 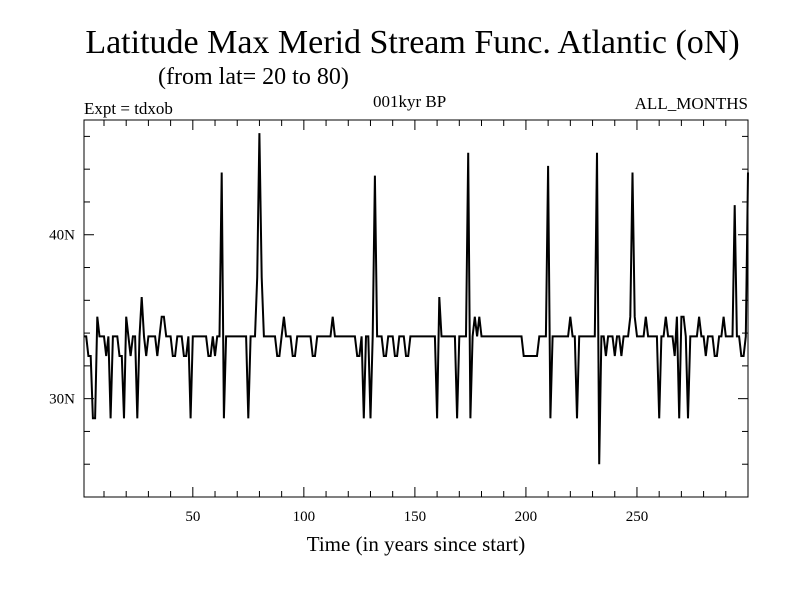 What do you see at coordinates (691, 103) in the screenshot?
I see `season-label: ALL_MONTHS` at bounding box center [691, 103].